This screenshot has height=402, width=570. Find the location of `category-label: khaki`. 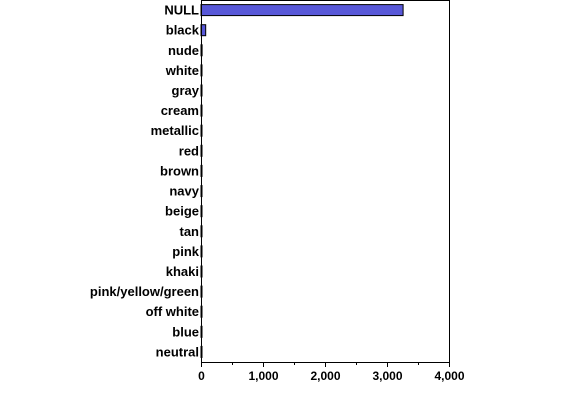

category-label: khaki is located at coordinates (182, 271).